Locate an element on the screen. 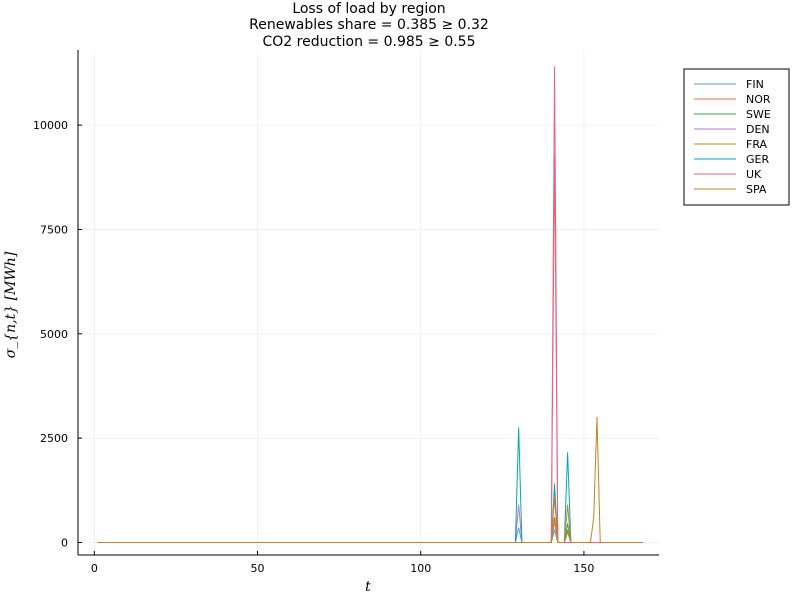  legend-label-uk: UK is located at coordinates (754, 174).